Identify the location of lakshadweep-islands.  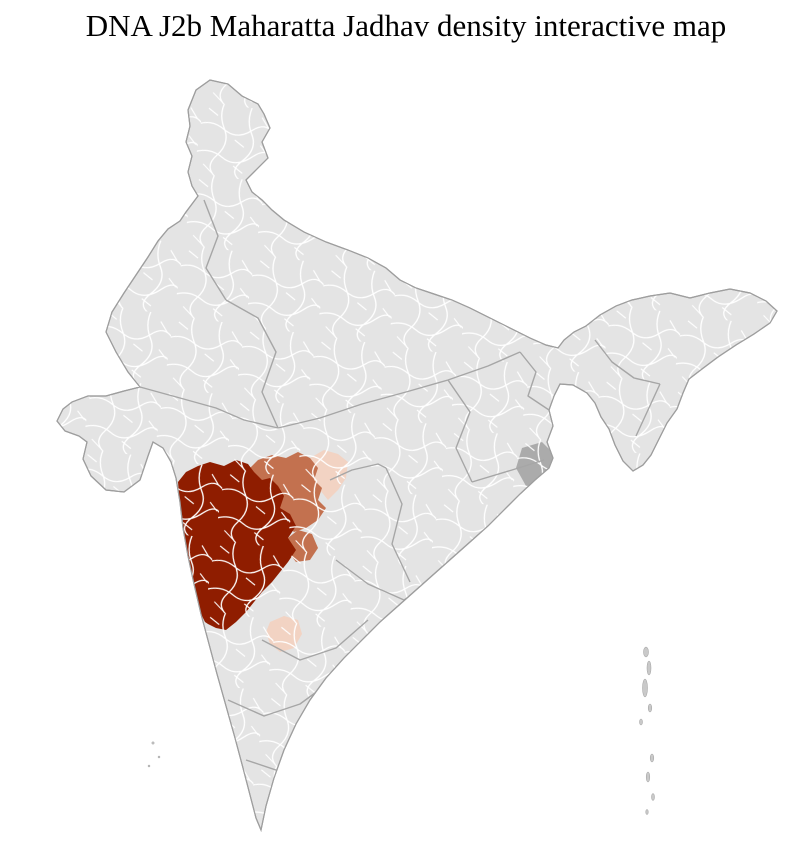
(154, 754).